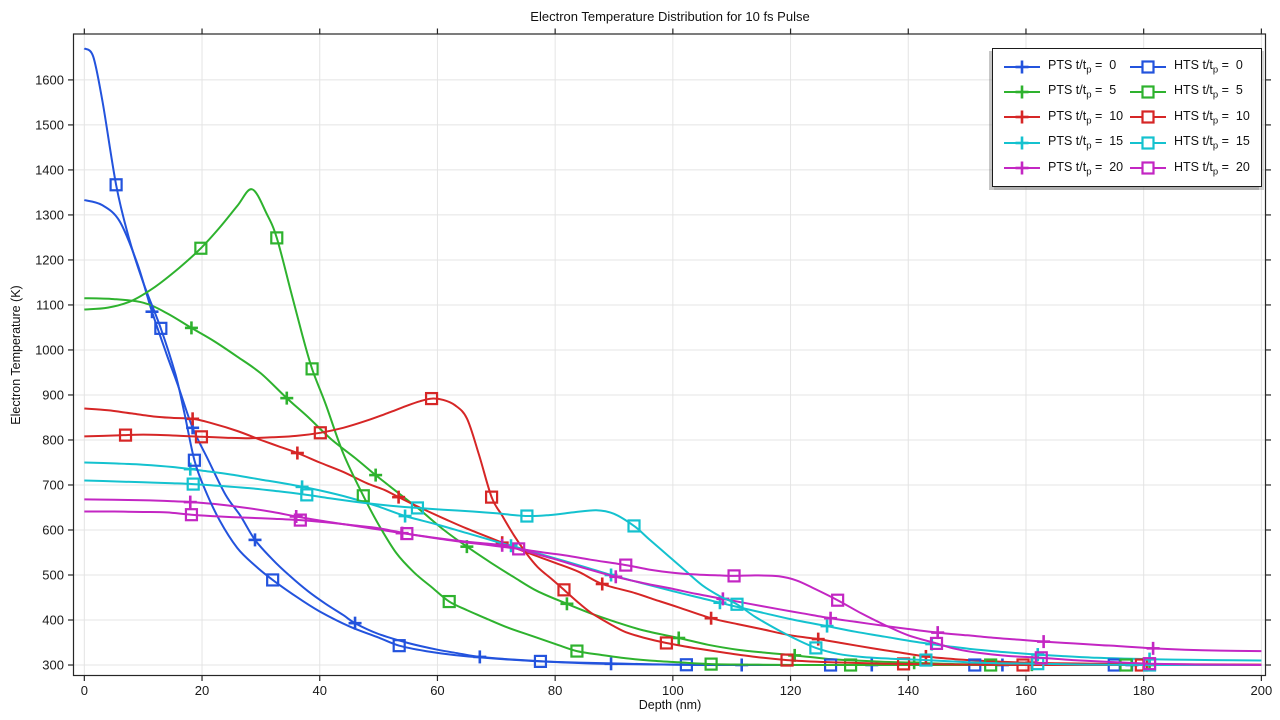 The width and height of the screenshot is (1280, 720). What do you see at coordinates (1066, 143) in the screenshot?
I see `legend-entry-pts-ttp-15: PTS t/tp = 15` at bounding box center [1066, 143].